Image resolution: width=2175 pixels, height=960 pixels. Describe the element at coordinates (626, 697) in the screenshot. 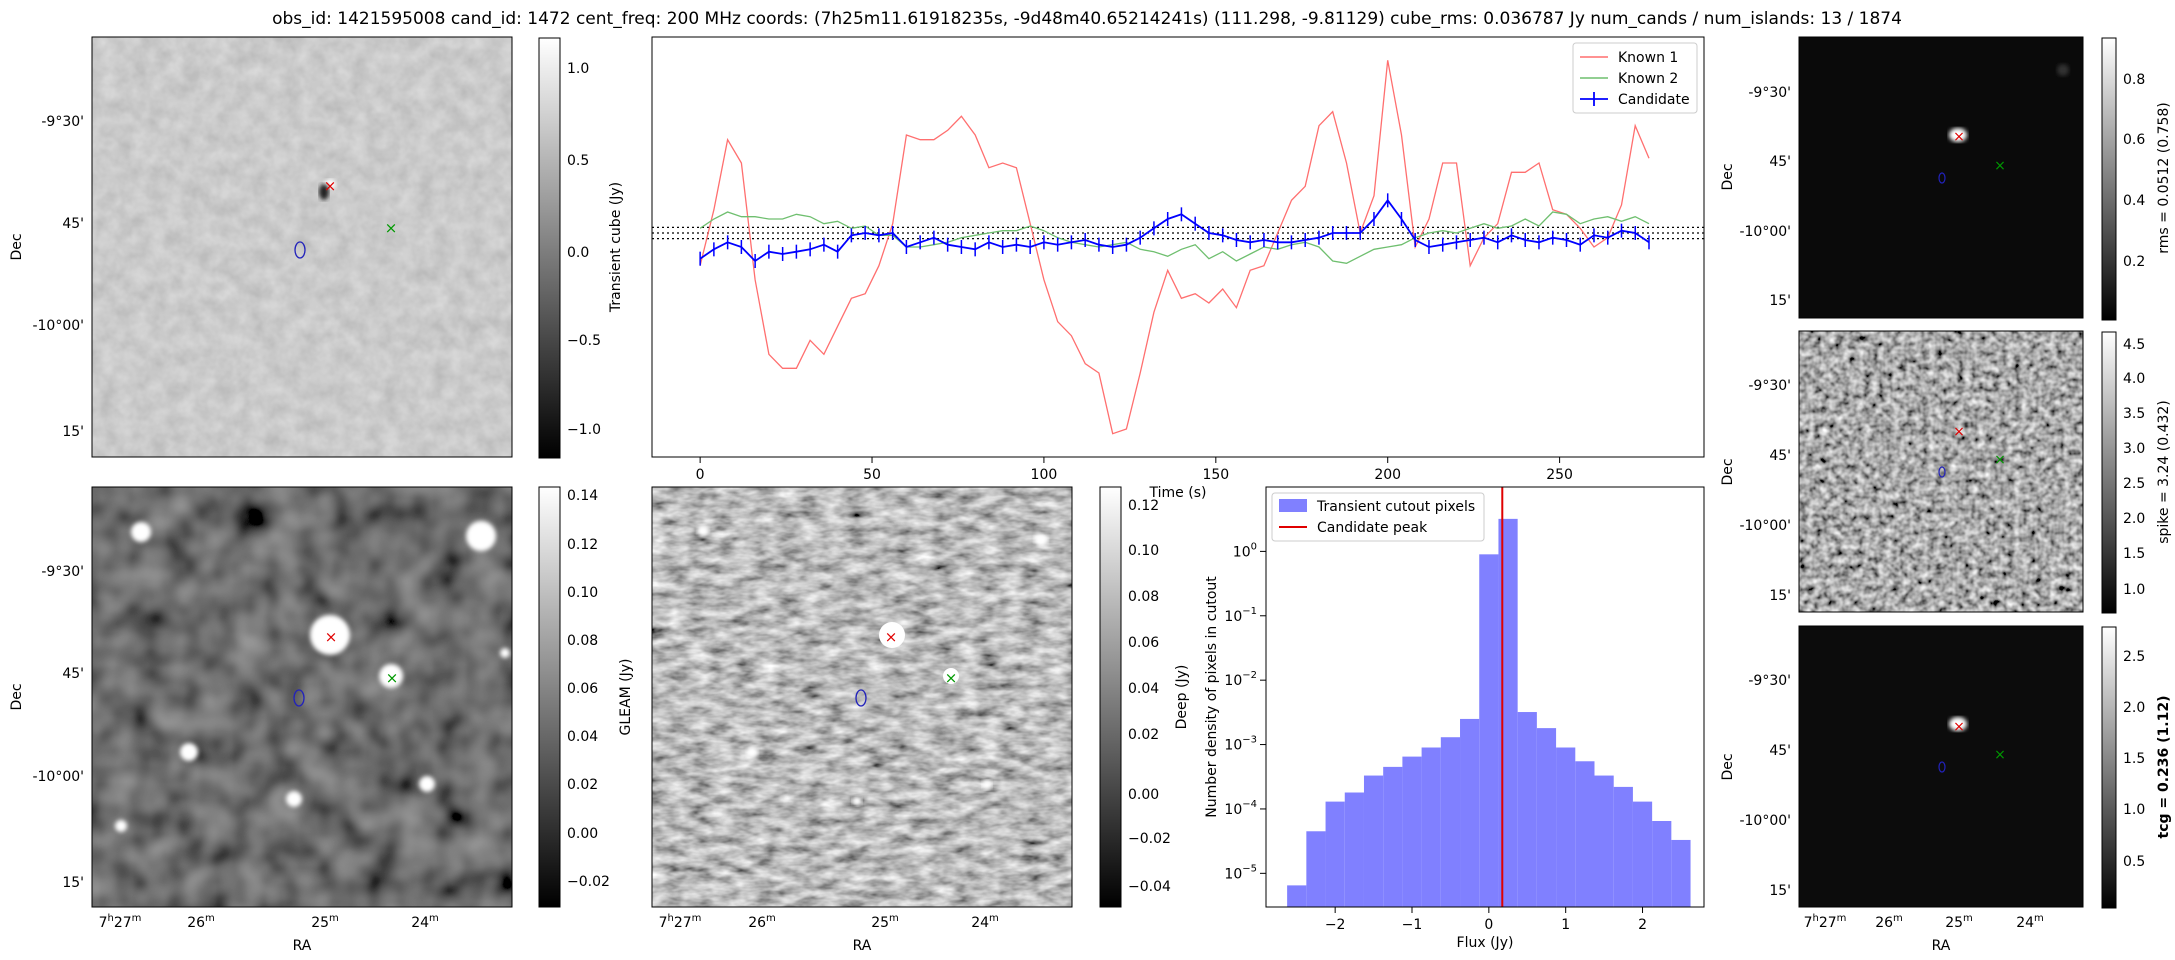

I see `colorbar-label: GLEAM (Jy)` at that location.